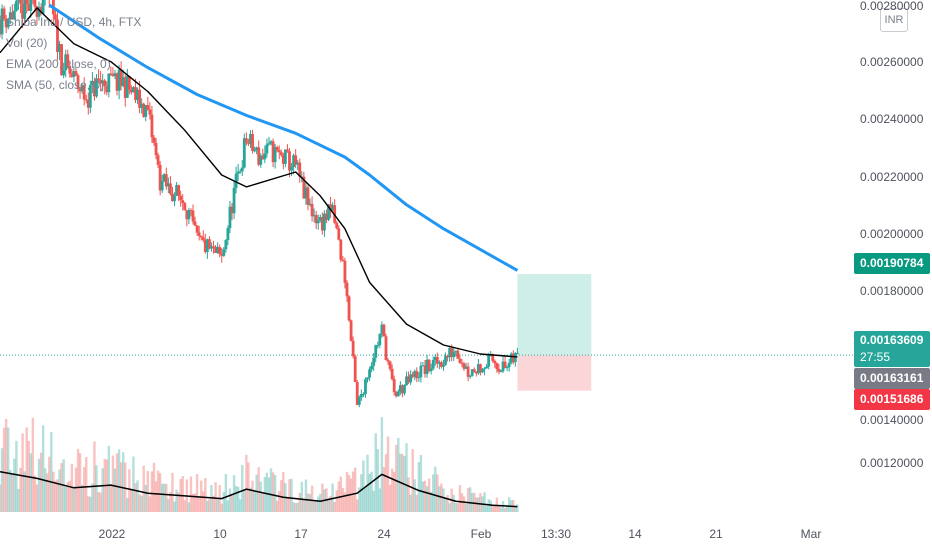 Image resolution: width=932 pixels, height=550 pixels. Describe the element at coordinates (554, 373) in the screenshot. I see `stop-zone` at that location.